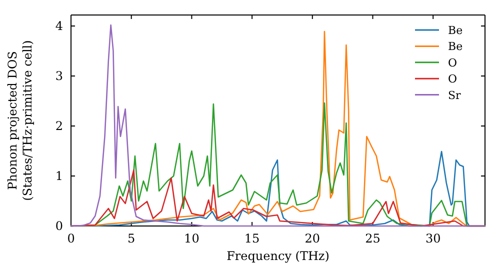 Image resolution: width=500 pixels, height=280 pixels. What do you see at coordinates (312, 239) in the screenshot?
I see `x-tick-label: 20` at bounding box center [312, 239].